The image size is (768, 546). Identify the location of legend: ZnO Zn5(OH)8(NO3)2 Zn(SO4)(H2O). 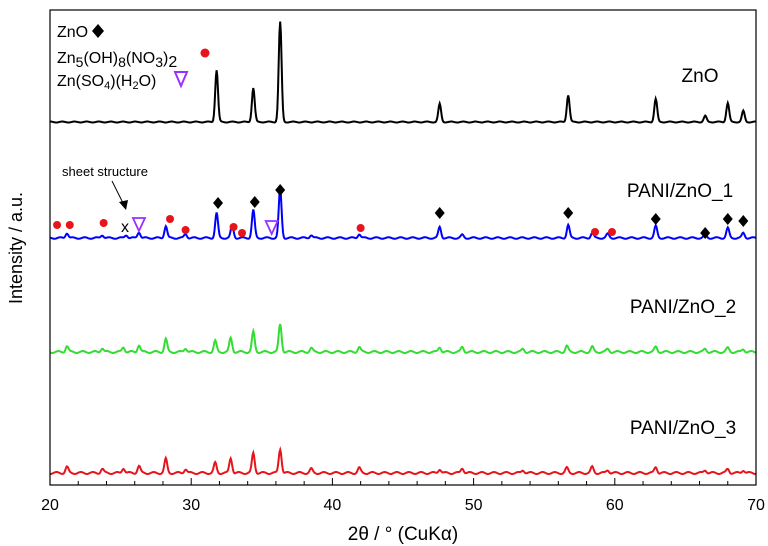
(133, 58).